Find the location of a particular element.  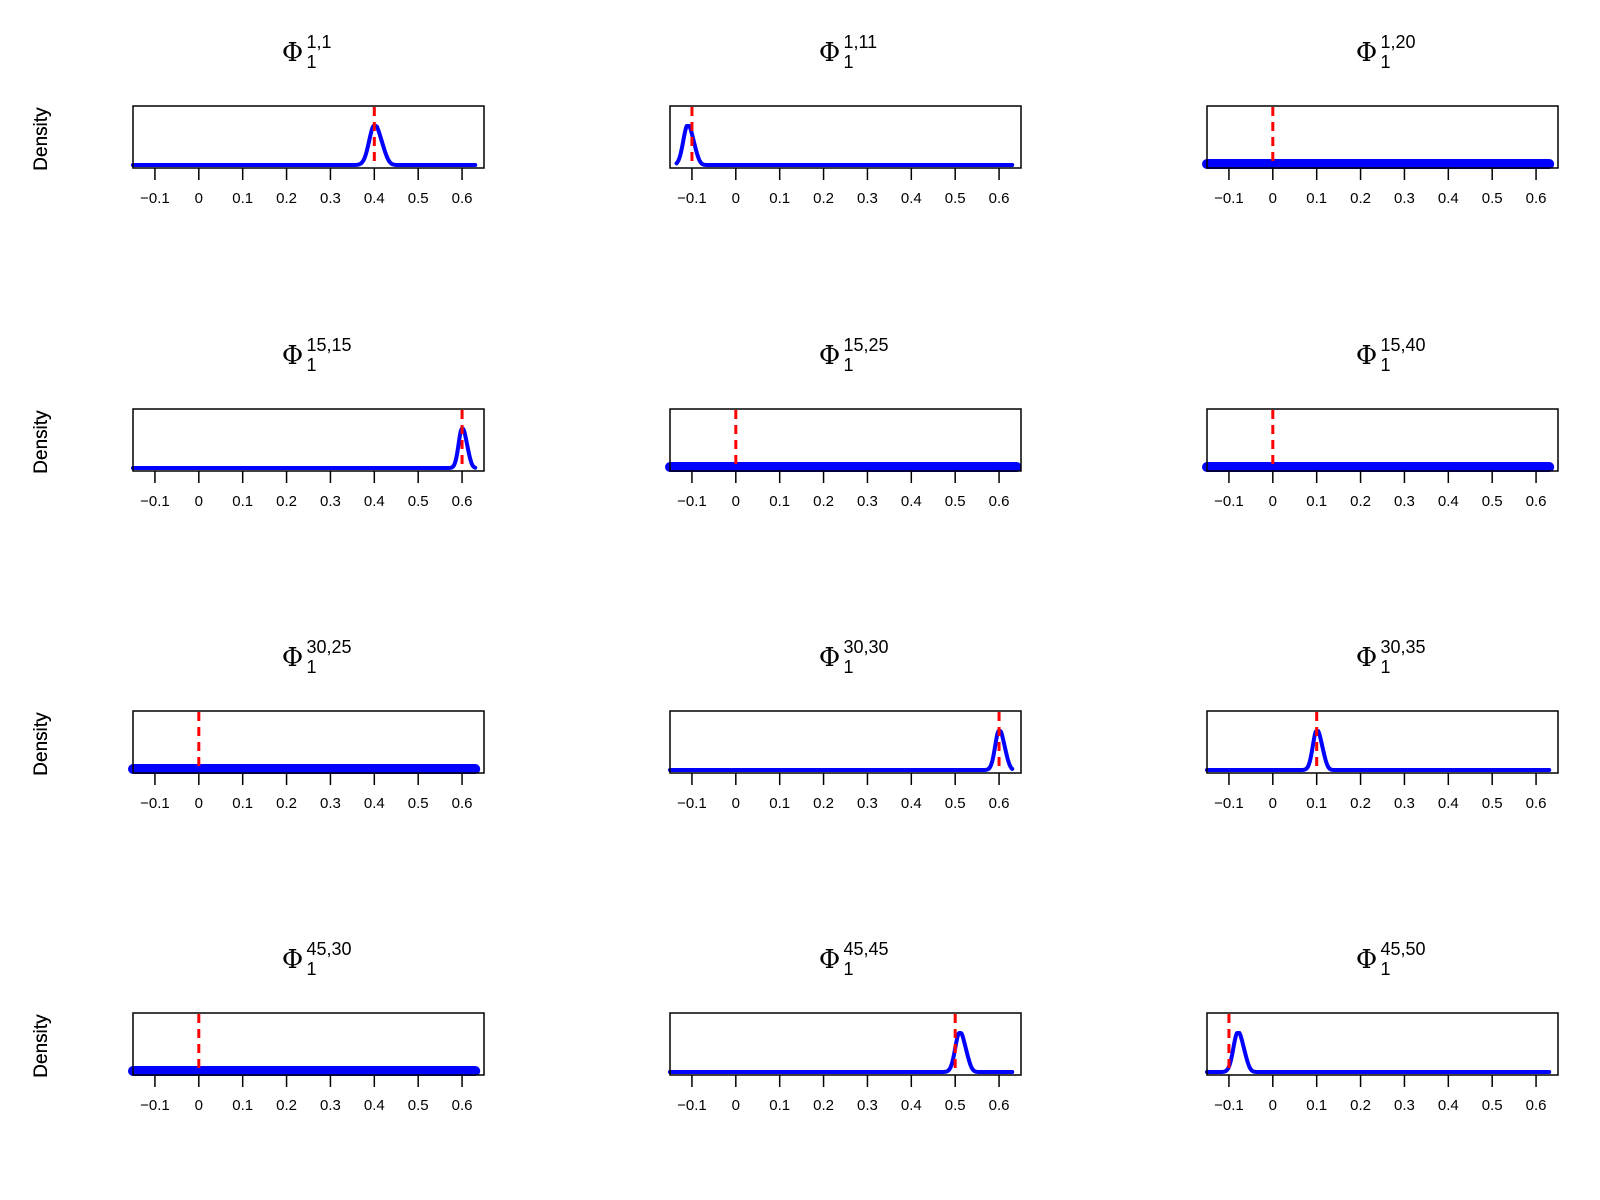

panel-7: Φ 130,25 Density −0.1 0 0.1 0.2 0.3 0.4 0.5 0.6 is located at coordinates (258, 724).